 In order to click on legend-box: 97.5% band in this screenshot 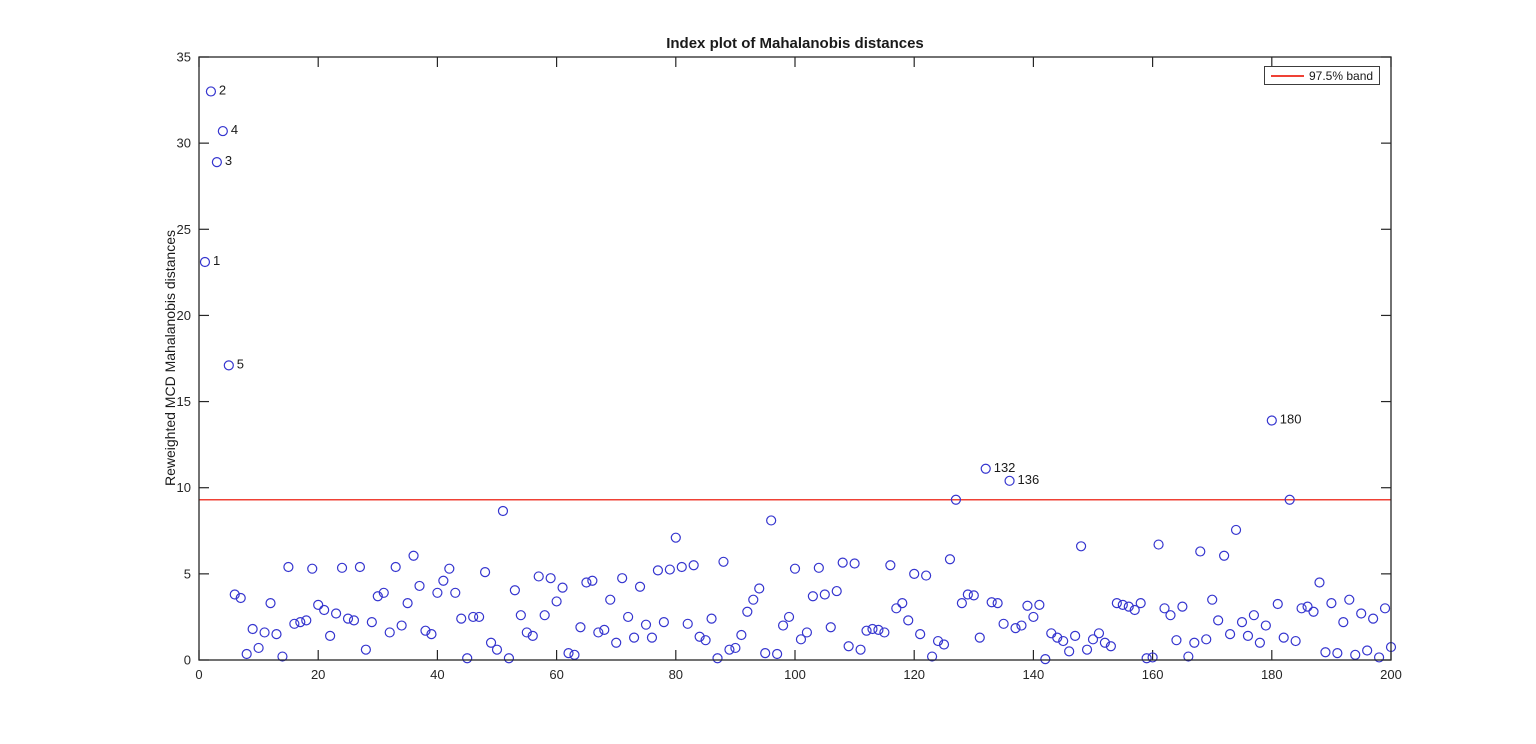, I will do `click(1322, 75)`.